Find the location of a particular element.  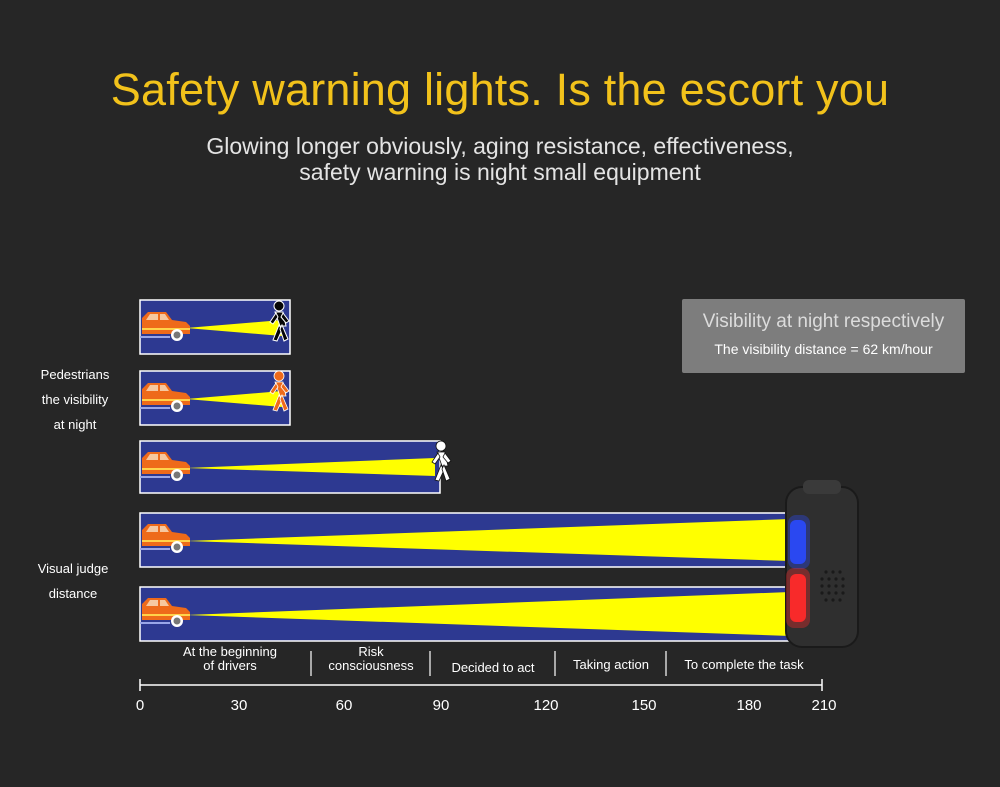

stage-label-line: To complete the task is located at coordinates (744, 664).